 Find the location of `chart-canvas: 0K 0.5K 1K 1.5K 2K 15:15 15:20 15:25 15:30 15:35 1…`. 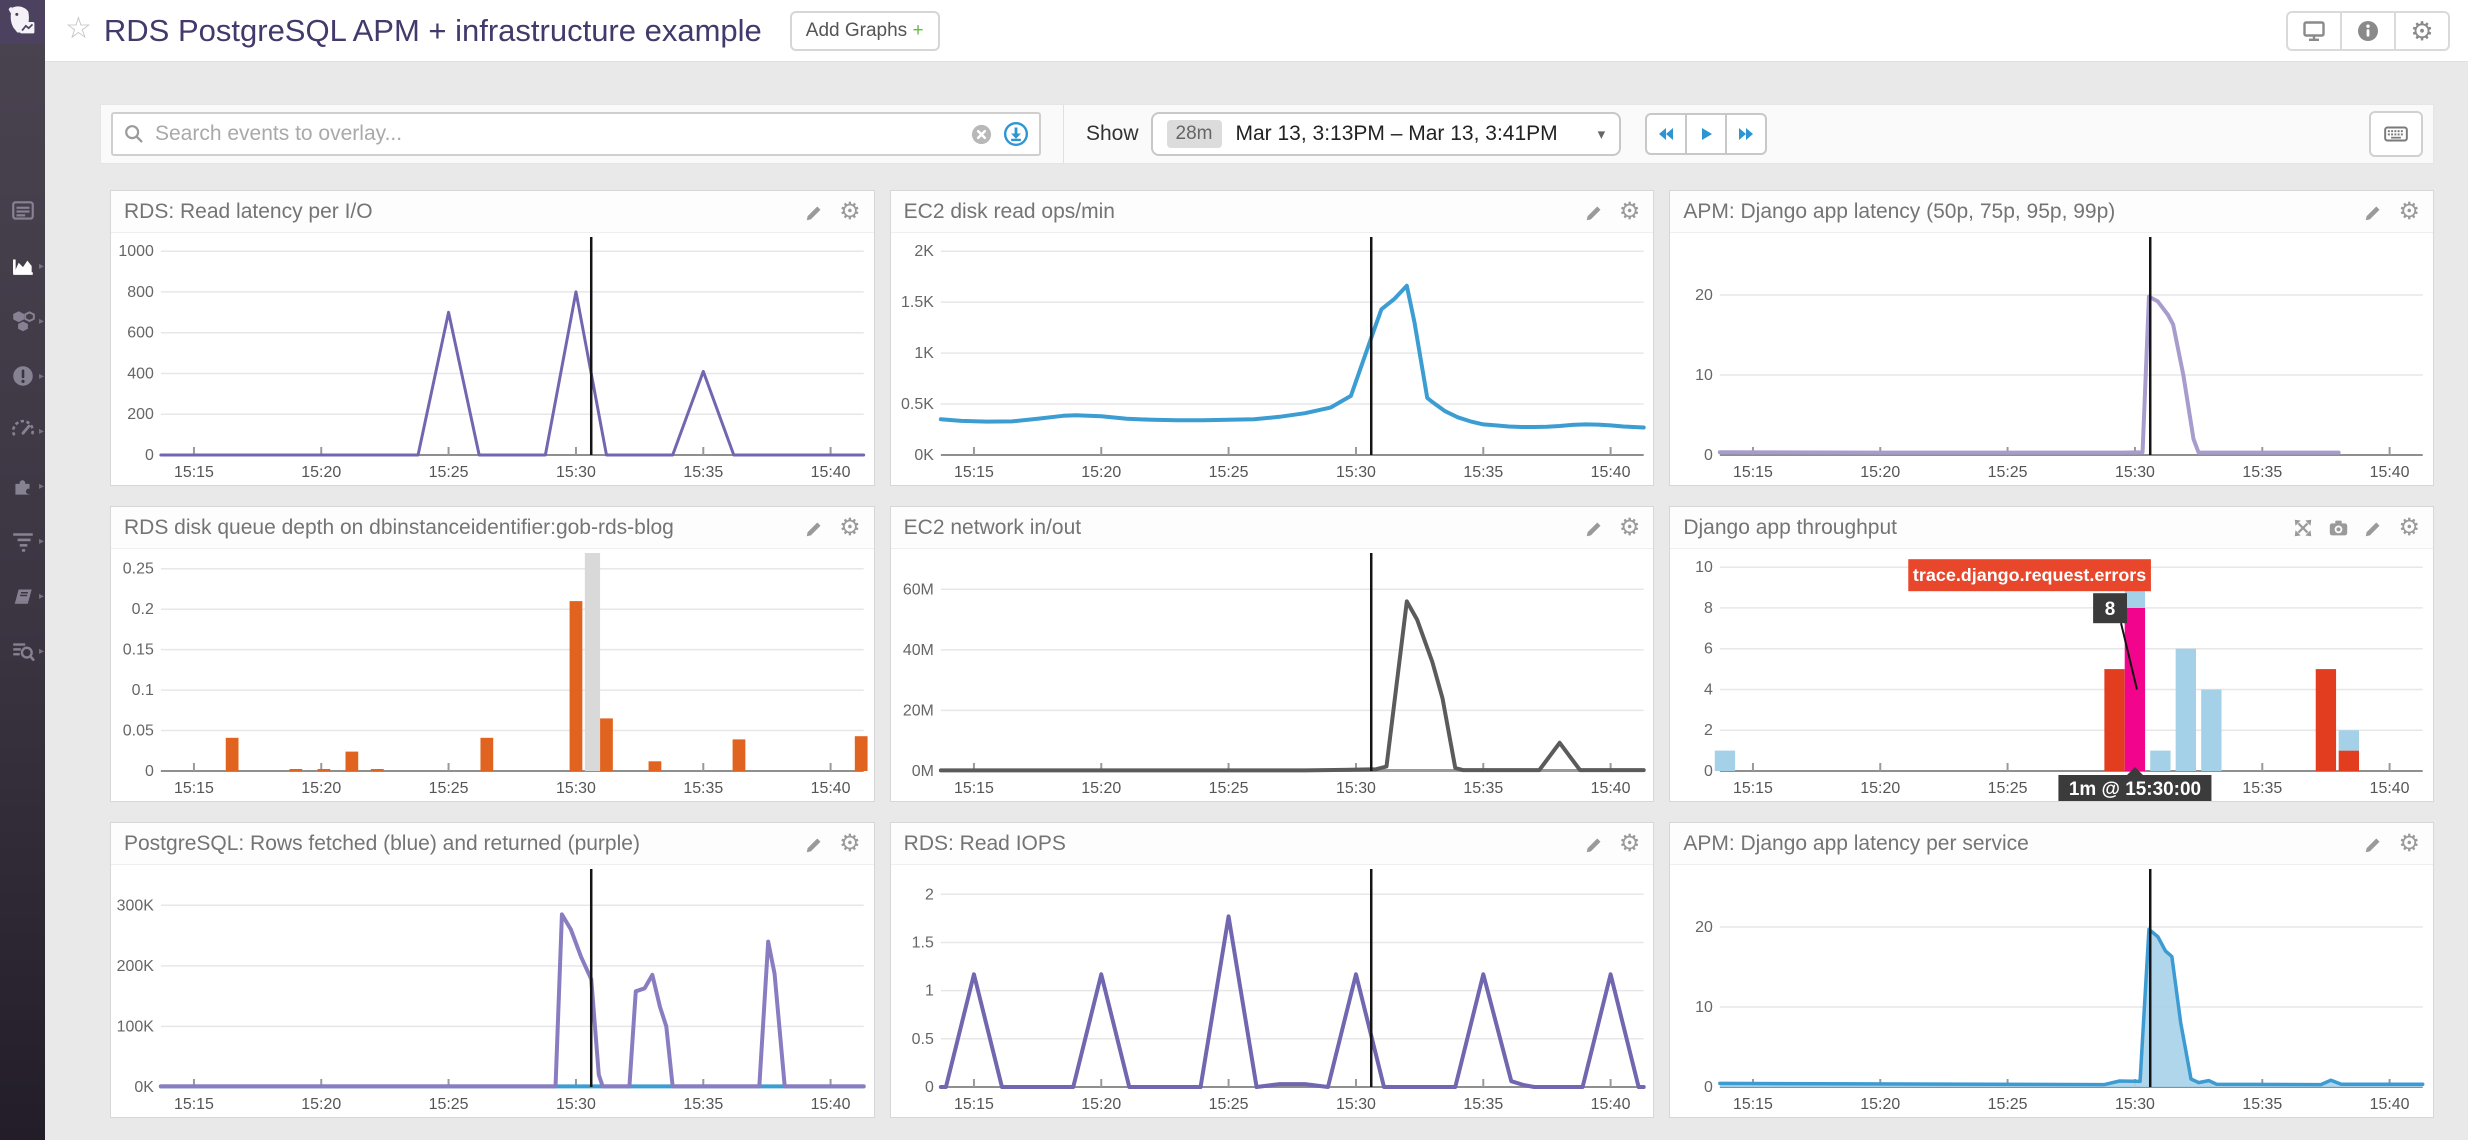

chart-canvas: 0K 0.5K 1K 1.5K 2K 15:15 15:20 15:25 15:30 15:35 1… is located at coordinates (1272, 359).